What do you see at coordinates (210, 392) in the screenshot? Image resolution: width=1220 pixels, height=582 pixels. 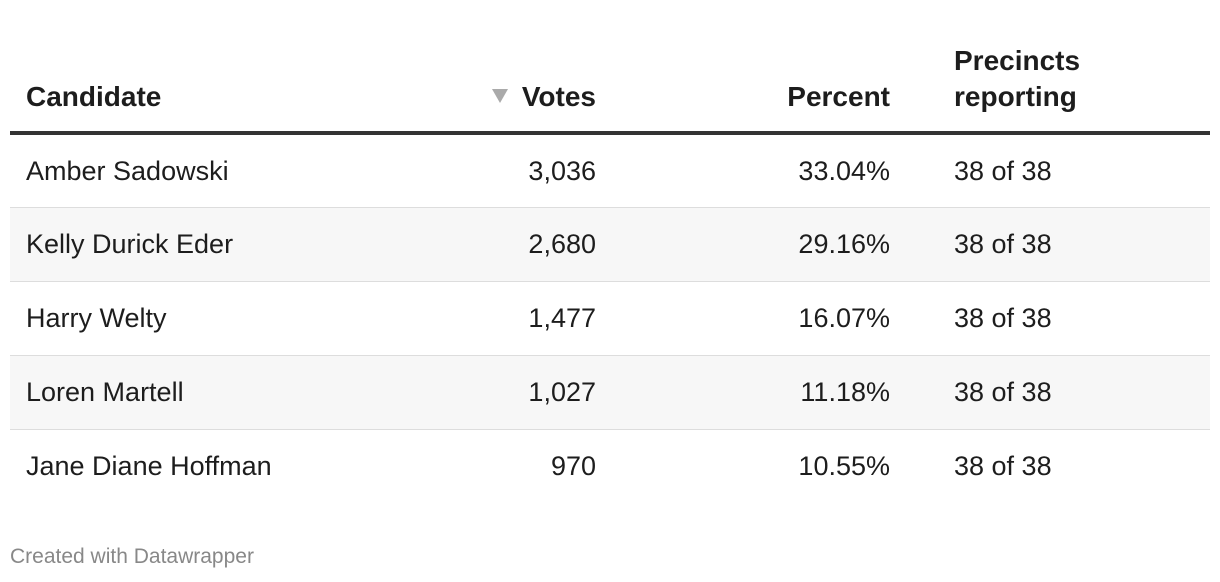 I see `cell-candidate: Loren Martell` at bounding box center [210, 392].